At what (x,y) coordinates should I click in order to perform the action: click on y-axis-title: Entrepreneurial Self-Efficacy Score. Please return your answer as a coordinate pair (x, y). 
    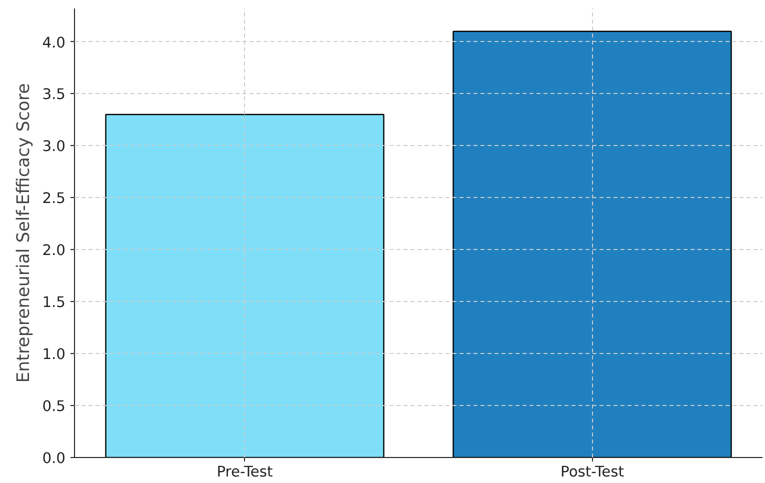
    Looking at the image, I should click on (24, 233).